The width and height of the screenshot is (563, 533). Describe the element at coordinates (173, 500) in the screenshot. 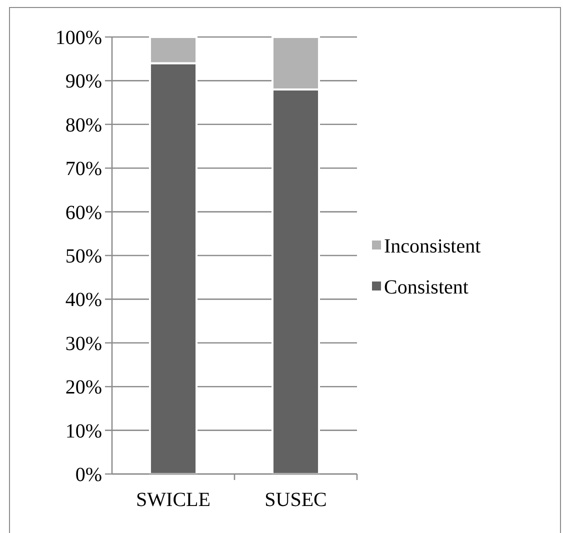

I see `x-tick-label: SWICLE` at that location.